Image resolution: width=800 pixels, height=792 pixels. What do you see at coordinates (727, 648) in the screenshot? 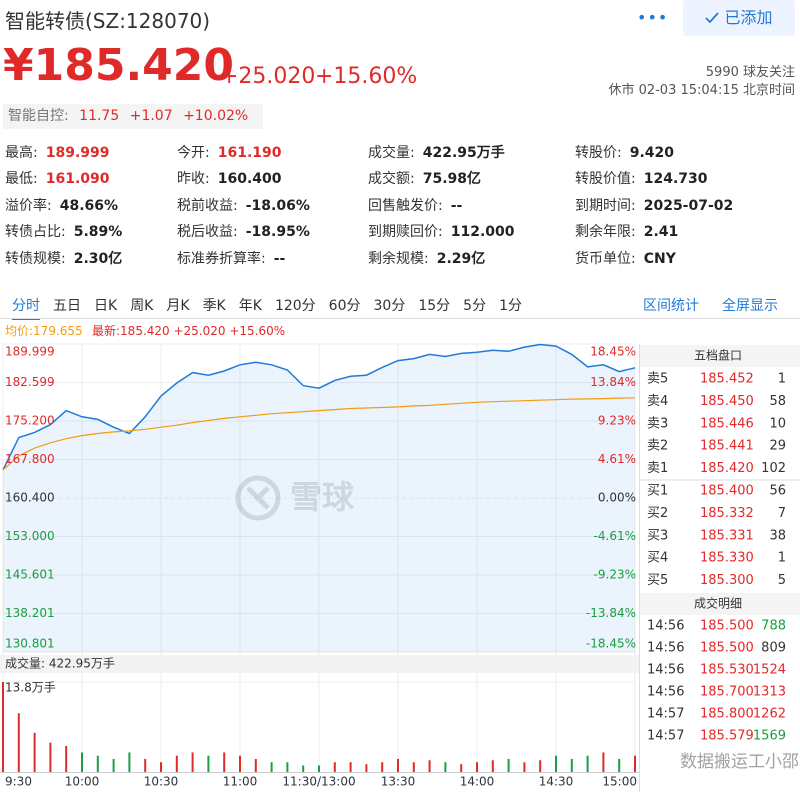
I see `trade-price: 185.500` at bounding box center [727, 648].